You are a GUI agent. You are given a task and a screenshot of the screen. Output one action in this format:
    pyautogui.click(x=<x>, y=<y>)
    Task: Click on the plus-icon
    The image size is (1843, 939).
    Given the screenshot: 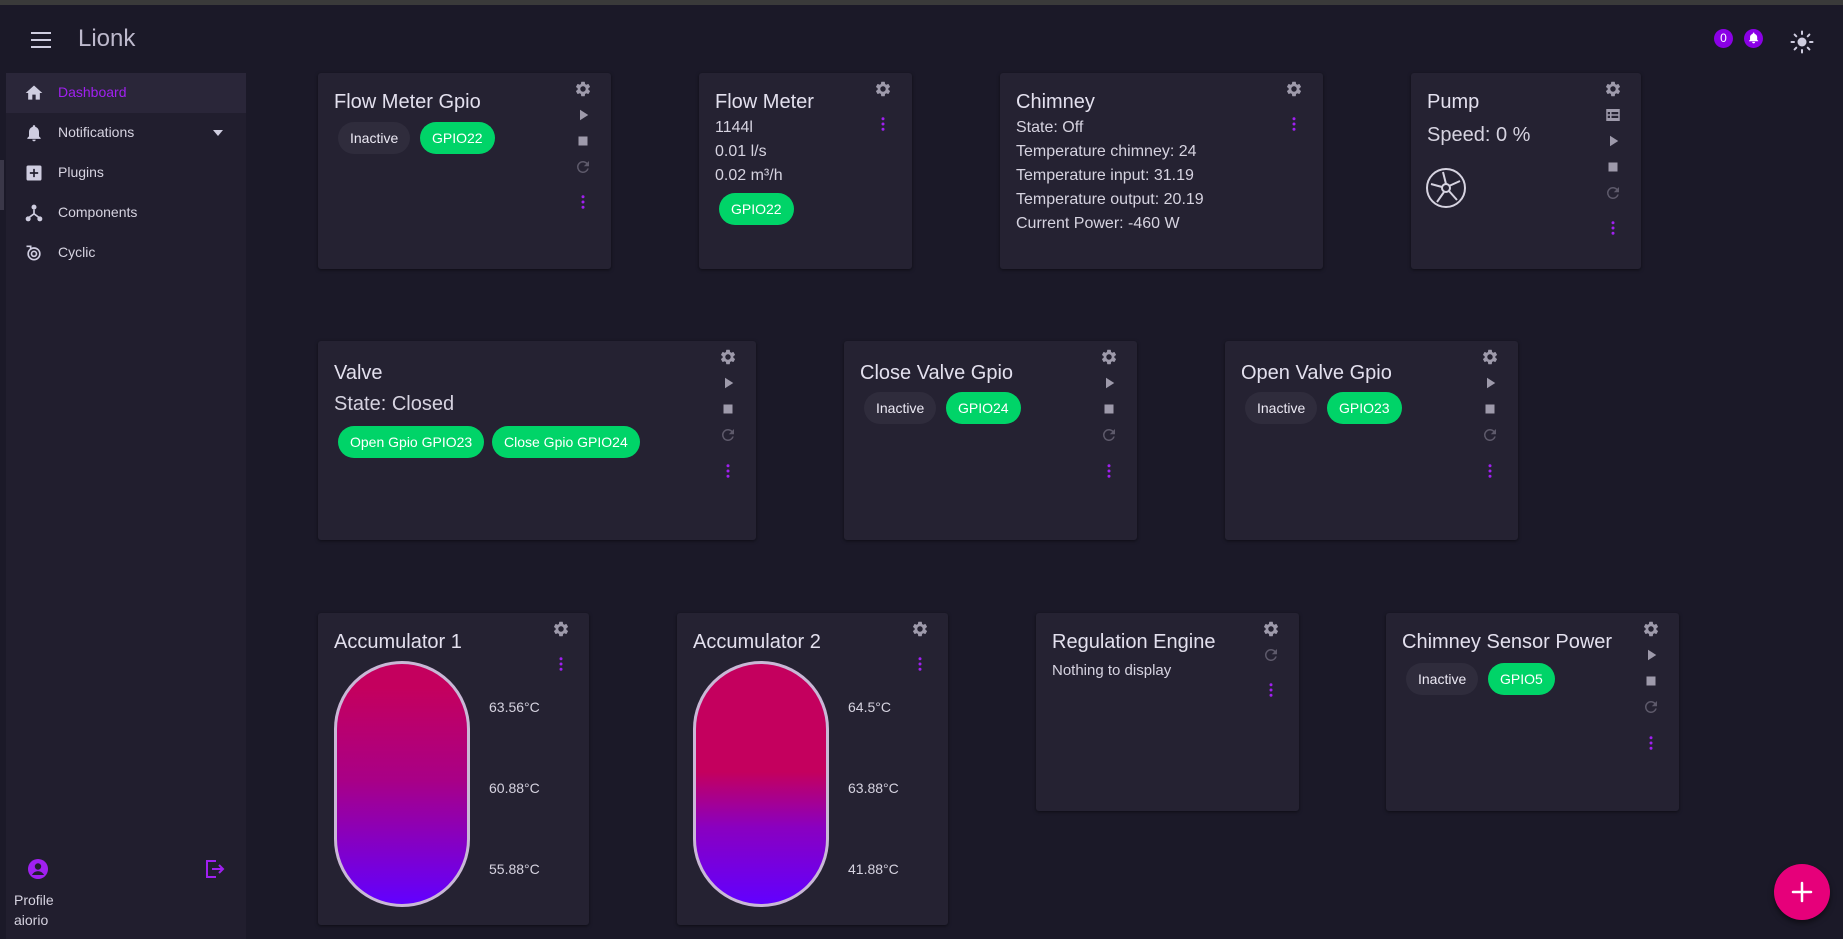 What is the action you would take?
    pyautogui.click(x=1802, y=892)
    